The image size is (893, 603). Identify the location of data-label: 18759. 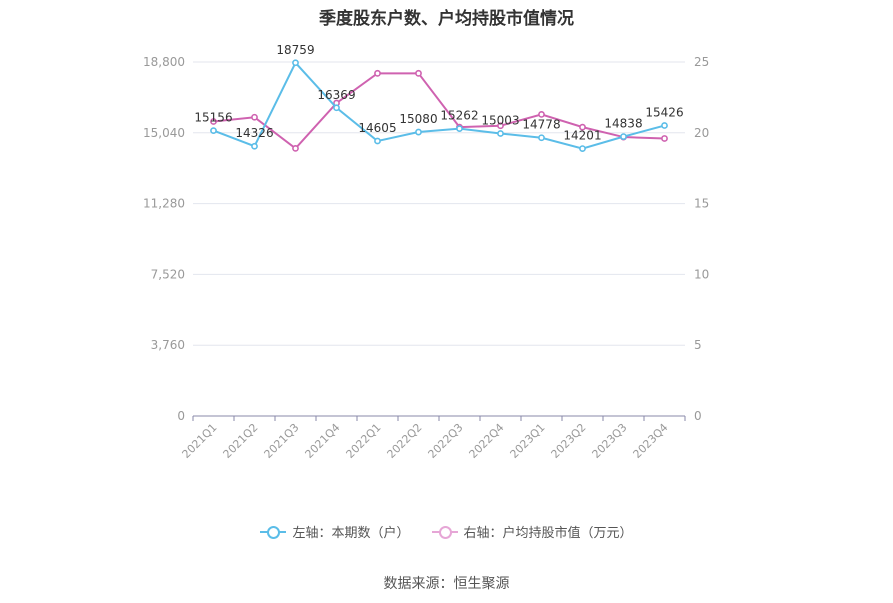
(295, 50).